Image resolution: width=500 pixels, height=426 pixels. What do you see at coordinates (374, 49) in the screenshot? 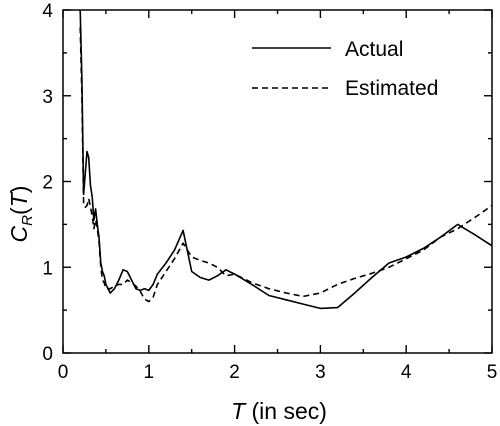
I see `legend-label-actual: Actual` at bounding box center [374, 49].